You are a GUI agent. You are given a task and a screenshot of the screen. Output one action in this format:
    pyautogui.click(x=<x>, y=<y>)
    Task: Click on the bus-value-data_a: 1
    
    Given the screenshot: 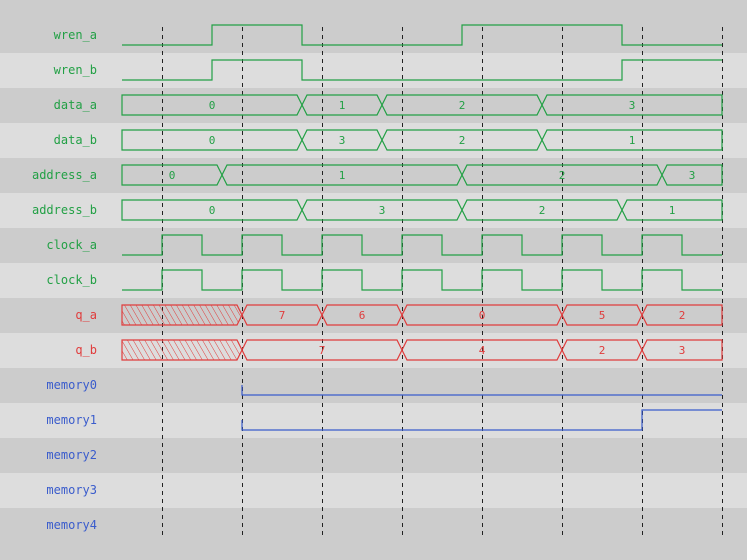 What is the action you would take?
    pyautogui.click(x=342, y=105)
    